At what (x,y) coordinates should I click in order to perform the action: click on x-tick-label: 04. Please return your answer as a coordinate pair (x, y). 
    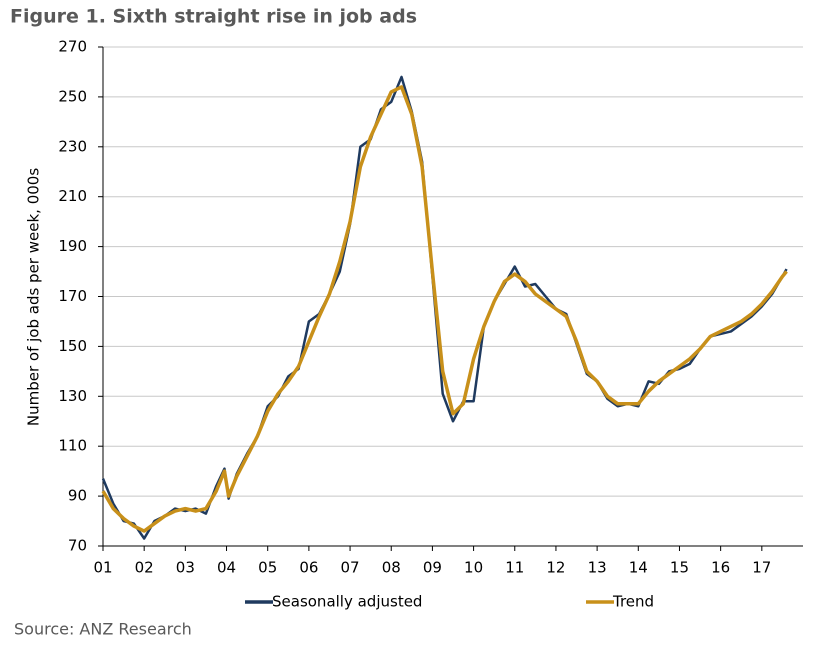
    Looking at the image, I should click on (226, 568).